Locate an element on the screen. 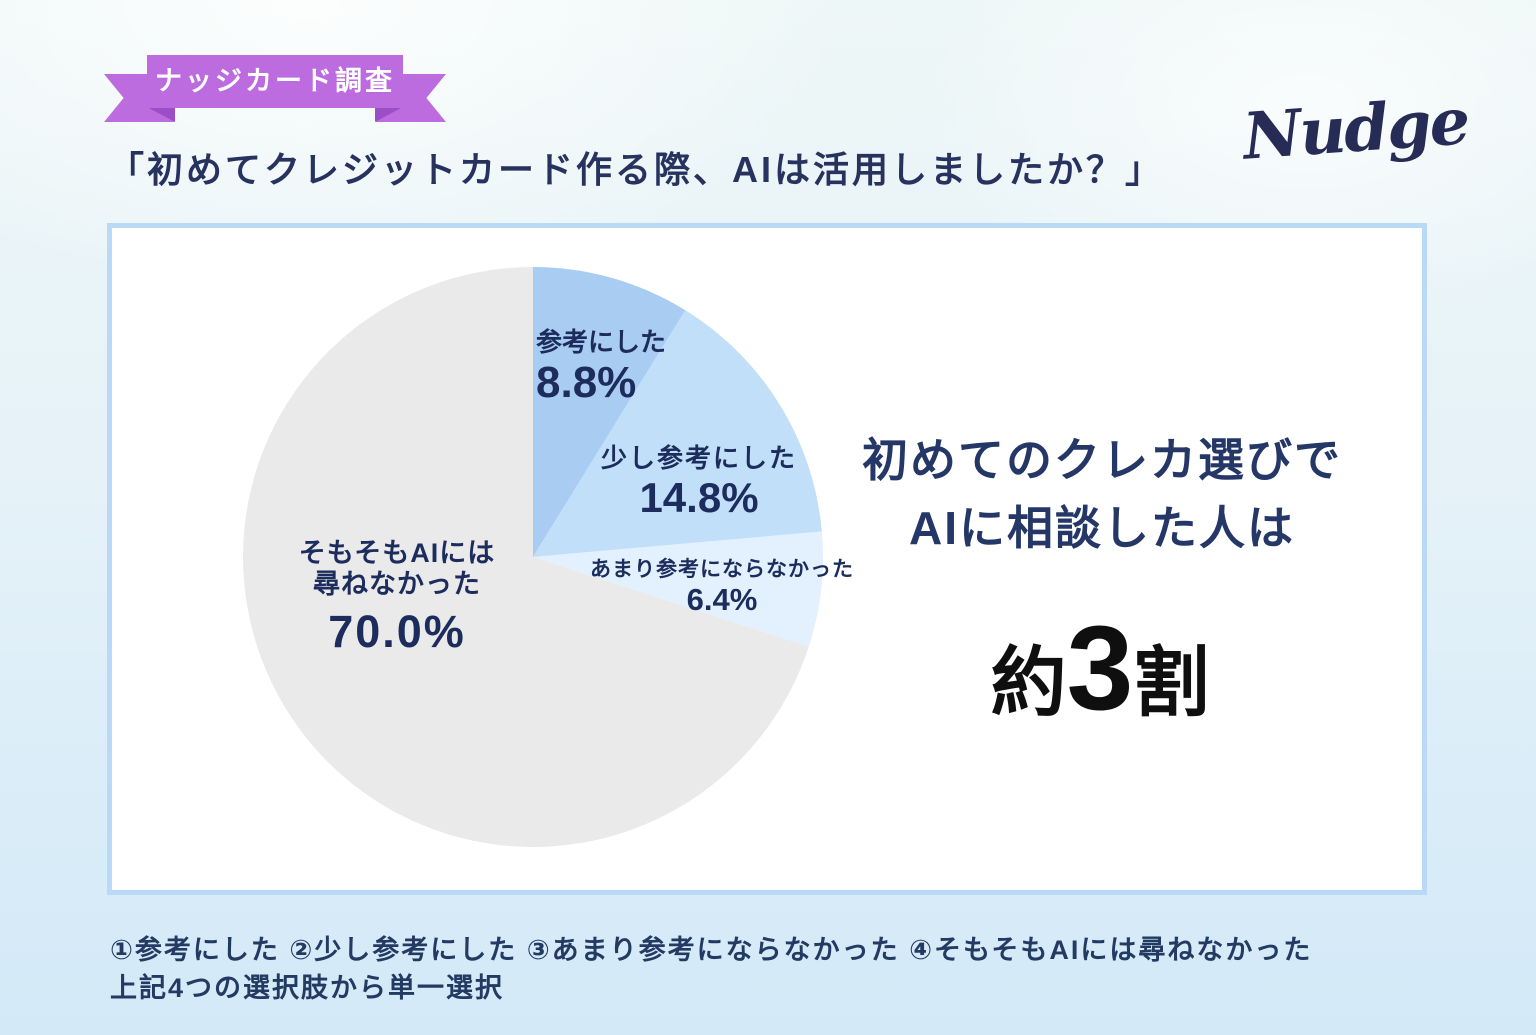 The image size is (1536, 1035). pie-label-did-not-ask-percent: 70.0% is located at coordinates (397, 632).